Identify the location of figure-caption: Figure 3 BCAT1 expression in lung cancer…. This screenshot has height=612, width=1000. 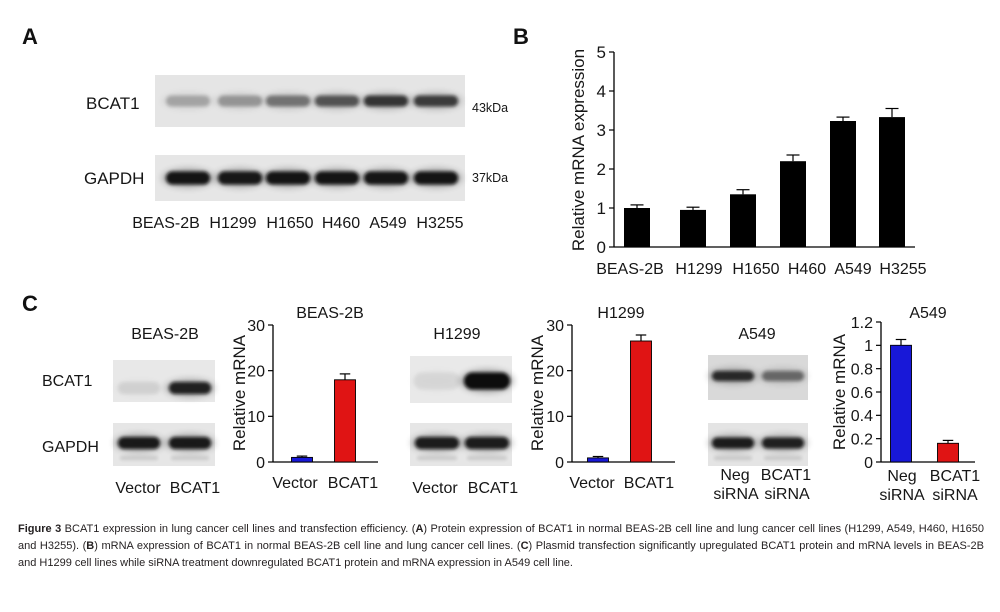
(501, 546).